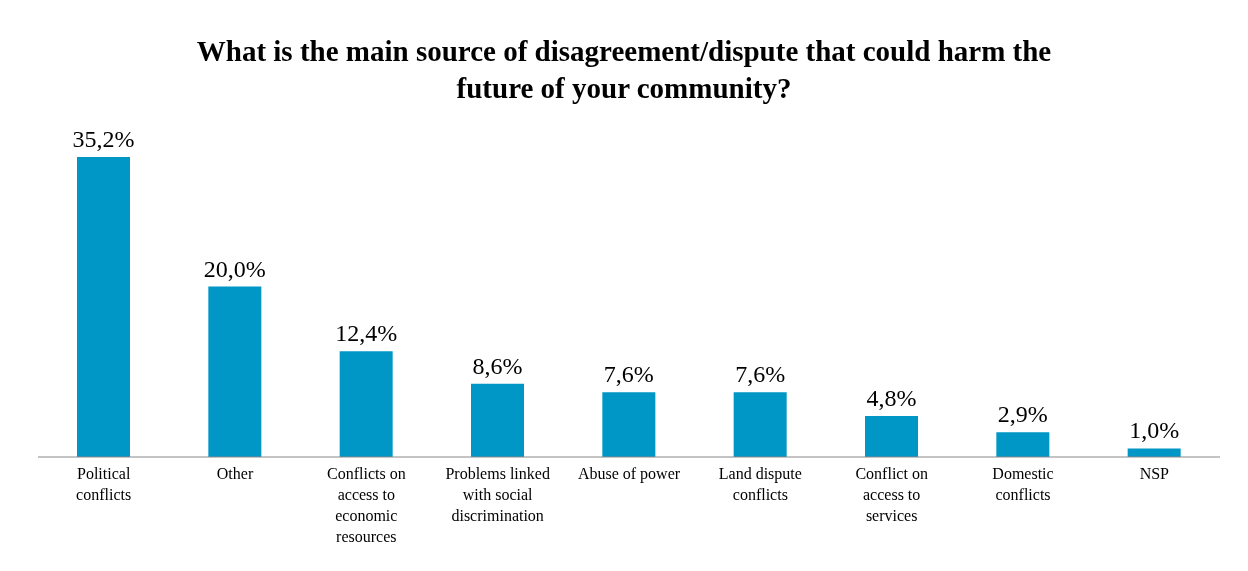  I want to click on data-label: 2,9%, so click(1022, 414).